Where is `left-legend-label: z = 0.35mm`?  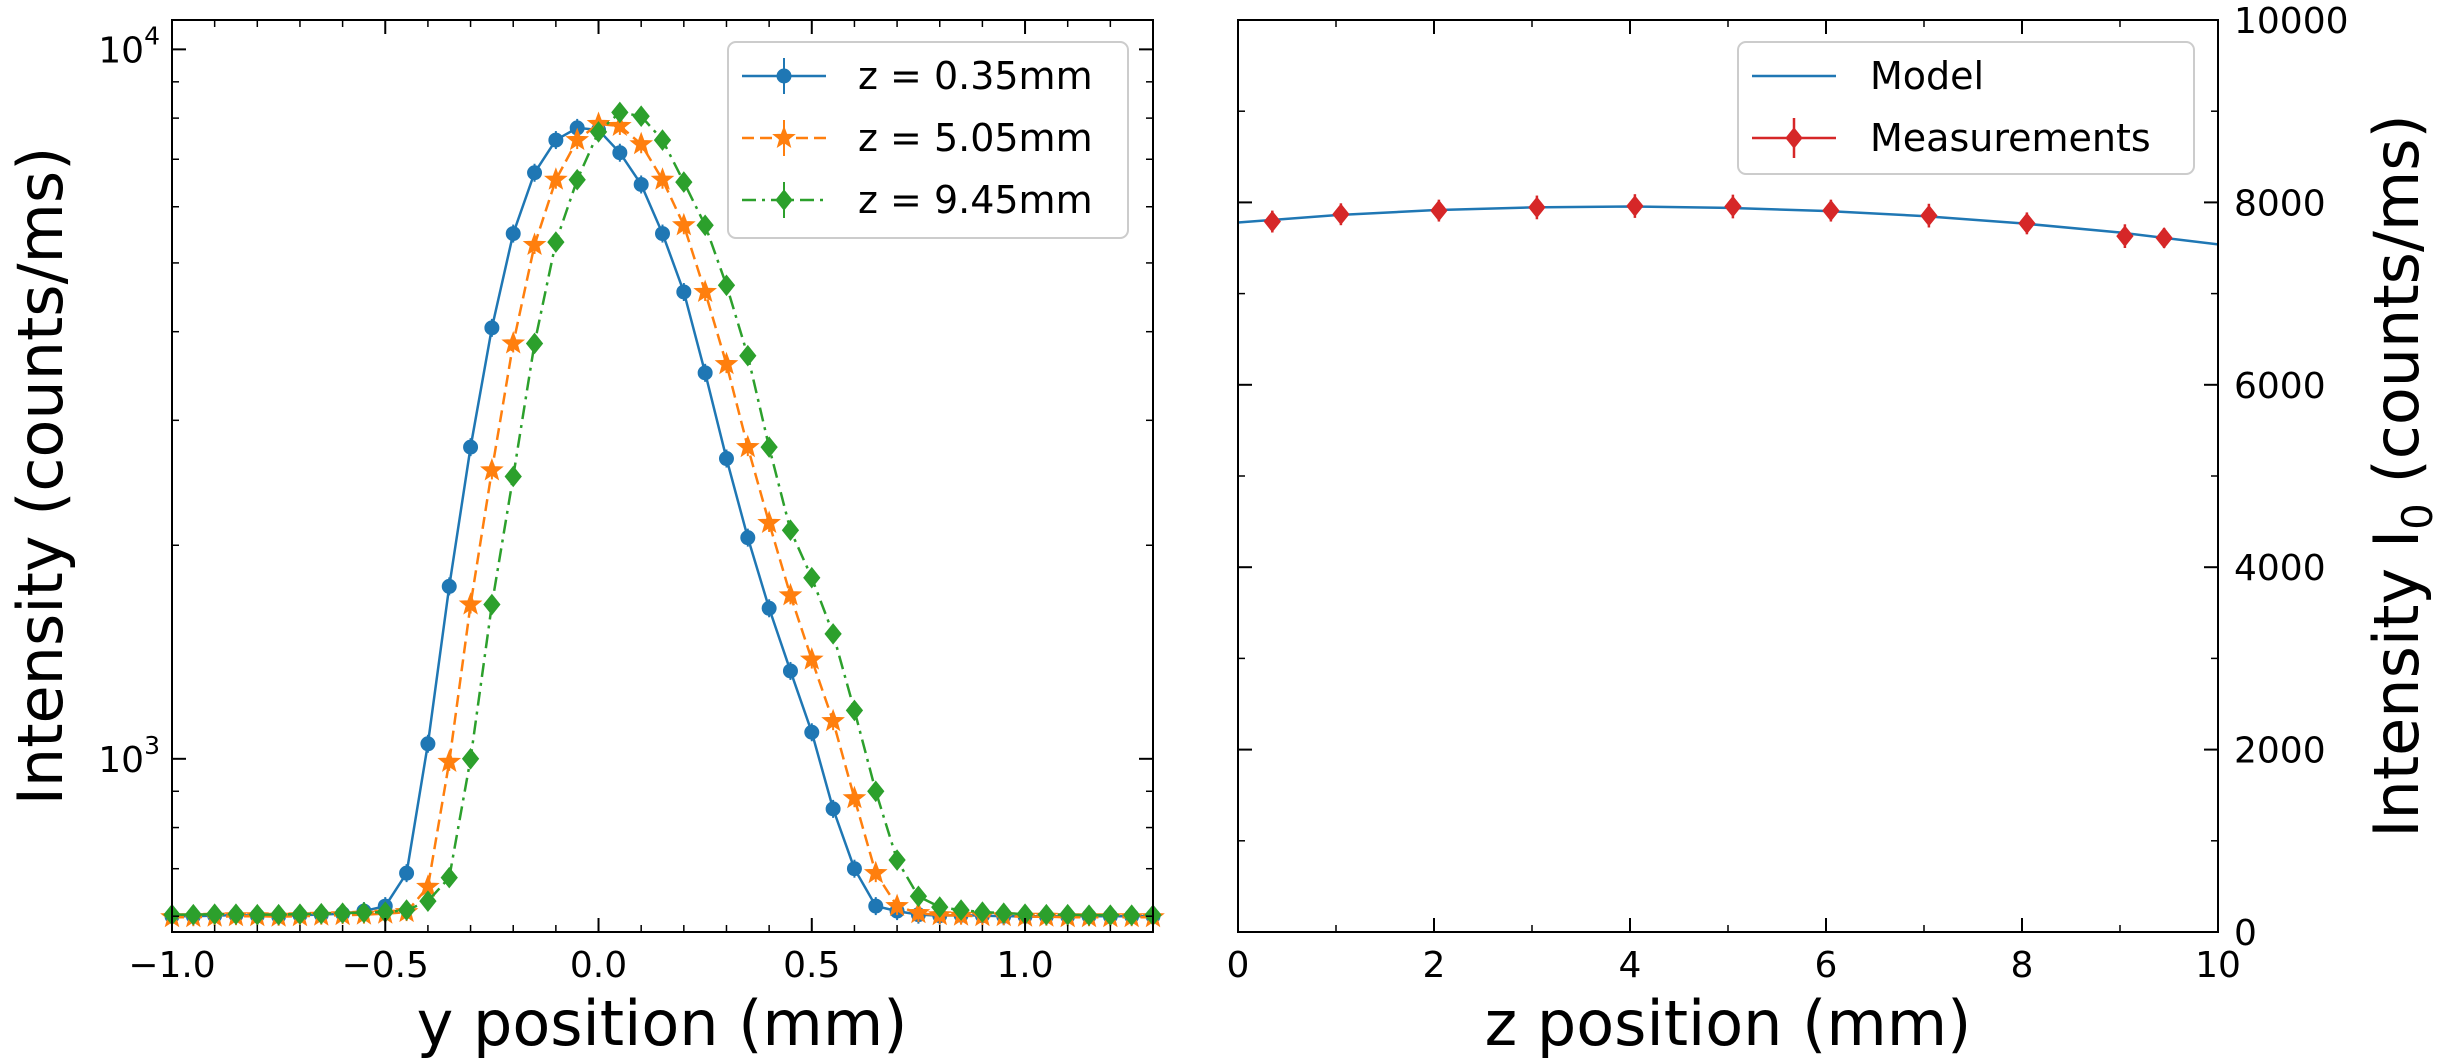
left-legend-label: z = 0.35mm is located at coordinates (975, 76).